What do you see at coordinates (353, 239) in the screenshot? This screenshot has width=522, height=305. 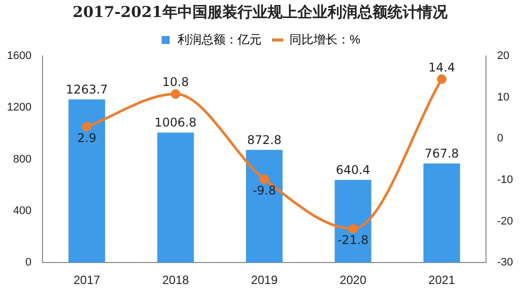 I see `data-label: -21.8` at bounding box center [353, 239].